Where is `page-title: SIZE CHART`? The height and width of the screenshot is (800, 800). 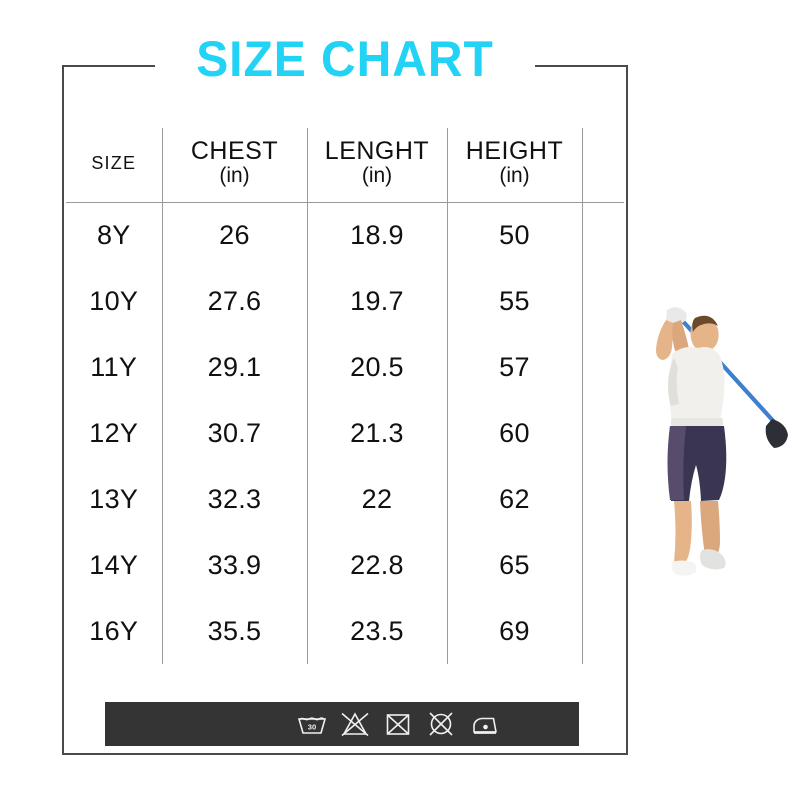 page-title: SIZE CHART is located at coordinates (345, 59).